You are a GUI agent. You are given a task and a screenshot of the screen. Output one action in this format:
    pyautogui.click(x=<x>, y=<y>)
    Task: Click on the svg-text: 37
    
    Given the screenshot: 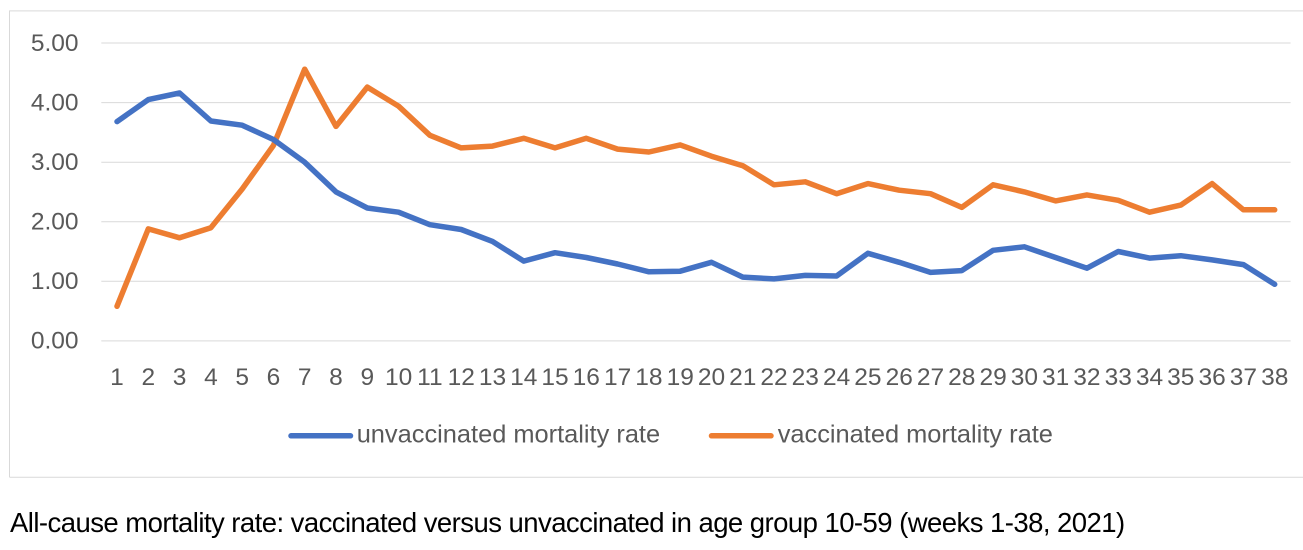 What is the action you would take?
    pyautogui.click(x=1243, y=377)
    